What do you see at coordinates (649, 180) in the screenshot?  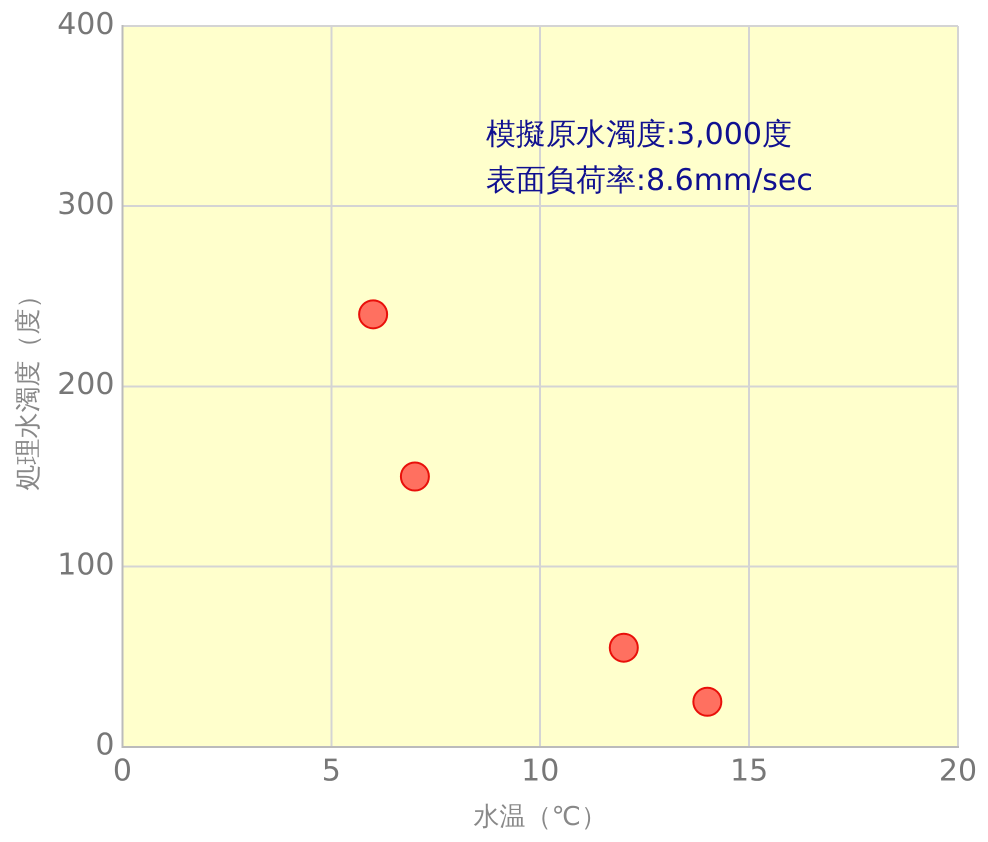 I see `annotation: 表面負荷率:8.6mm/sec` at bounding box center [649, 180].